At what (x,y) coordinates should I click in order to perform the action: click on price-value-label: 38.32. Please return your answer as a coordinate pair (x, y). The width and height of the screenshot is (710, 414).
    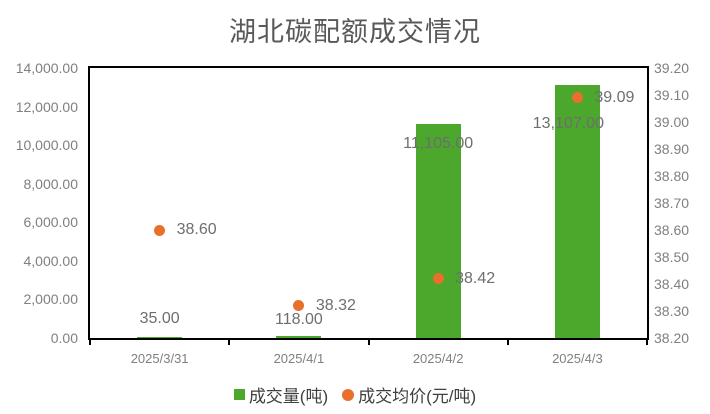
    Looking at the image, I should click on (335, 305).